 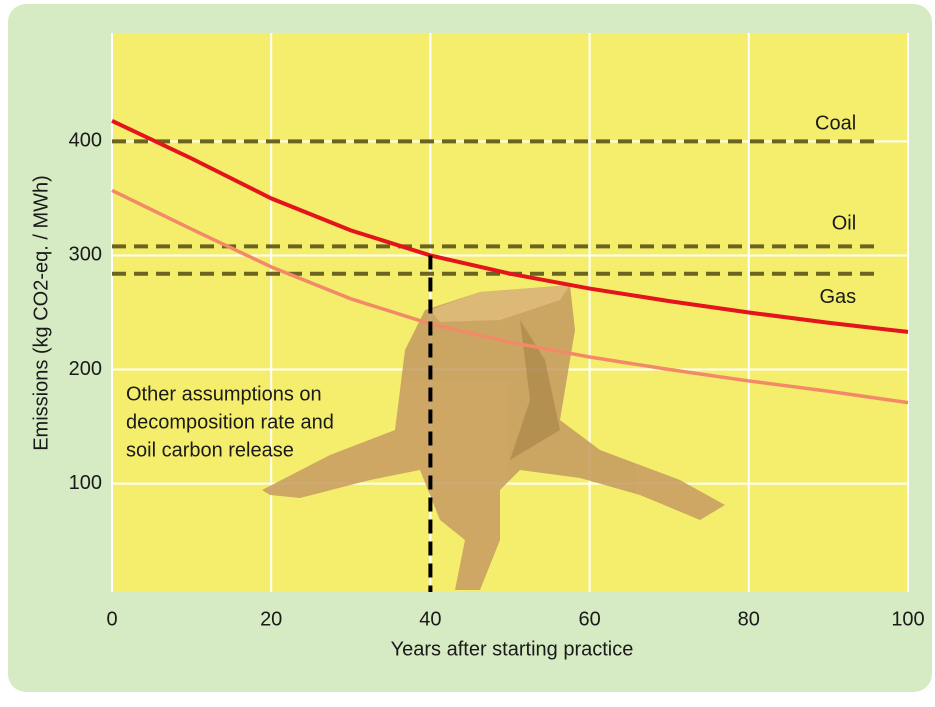 I want to click on x-axis-label: Years after starting practice, so click(x=512, y=649).